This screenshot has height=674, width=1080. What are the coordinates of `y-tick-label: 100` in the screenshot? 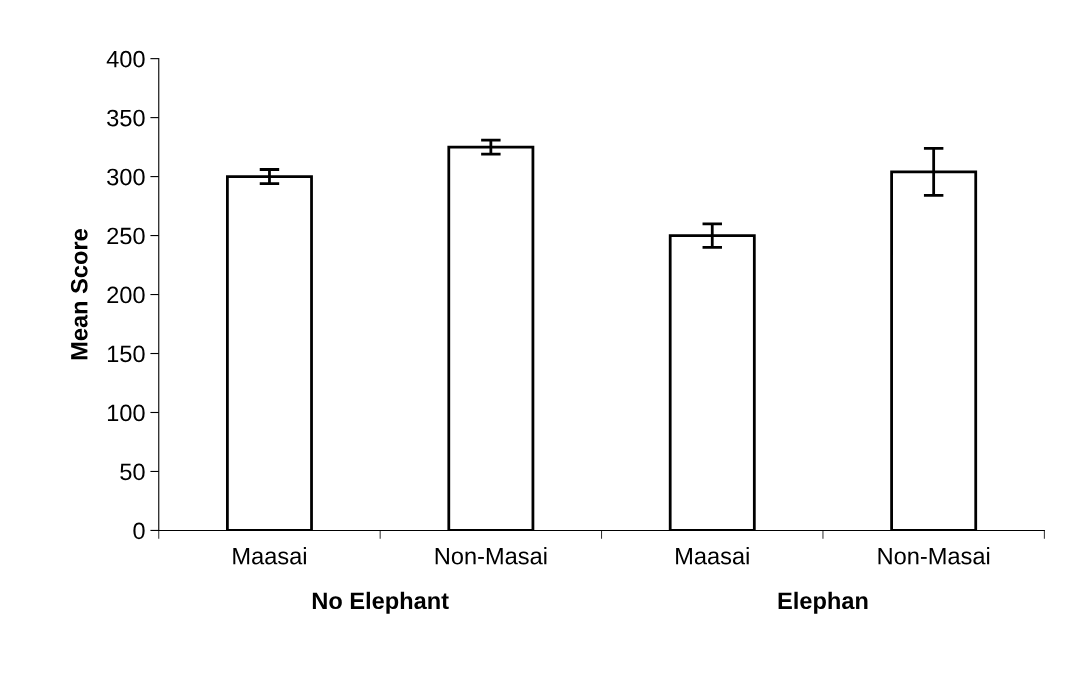 It's located at (126, 413).